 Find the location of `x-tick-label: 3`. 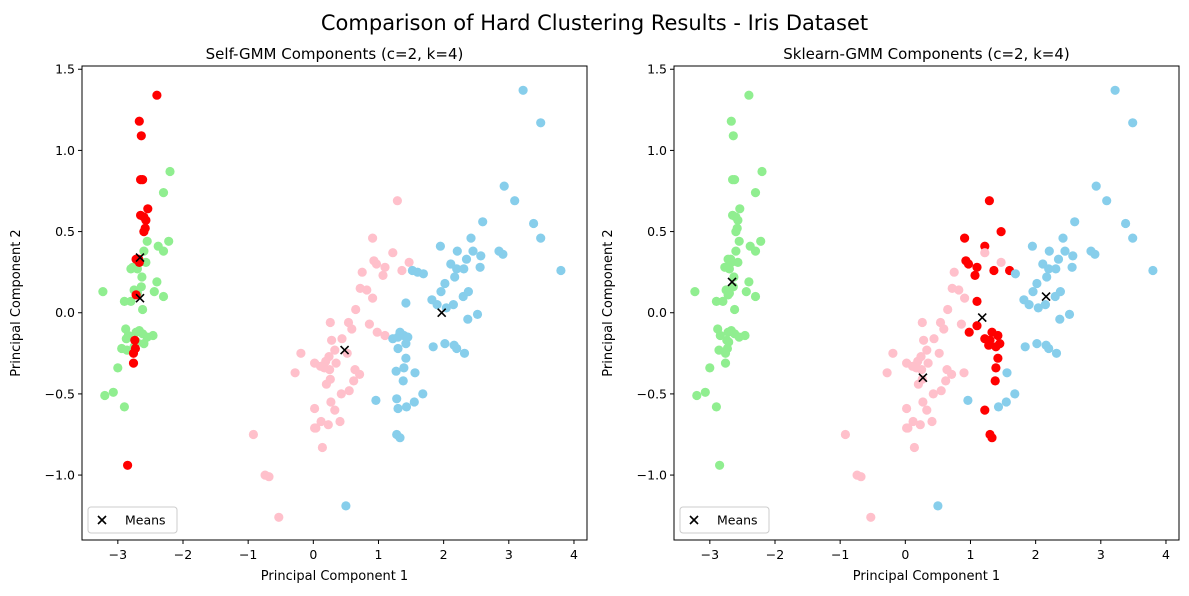

x-tick-label: 3 is located at coordinates (509, 554).